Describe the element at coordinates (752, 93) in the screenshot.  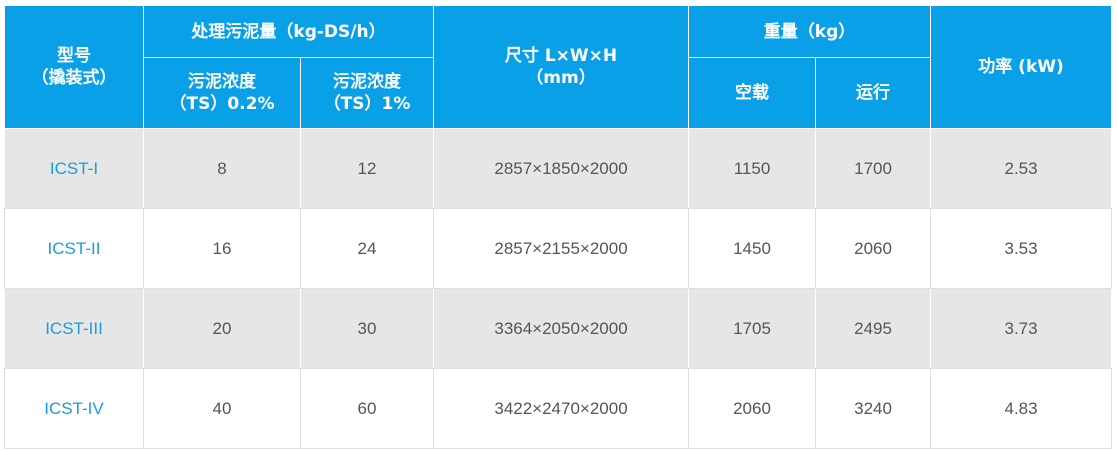
I see `header-empty: 空载` at that location.